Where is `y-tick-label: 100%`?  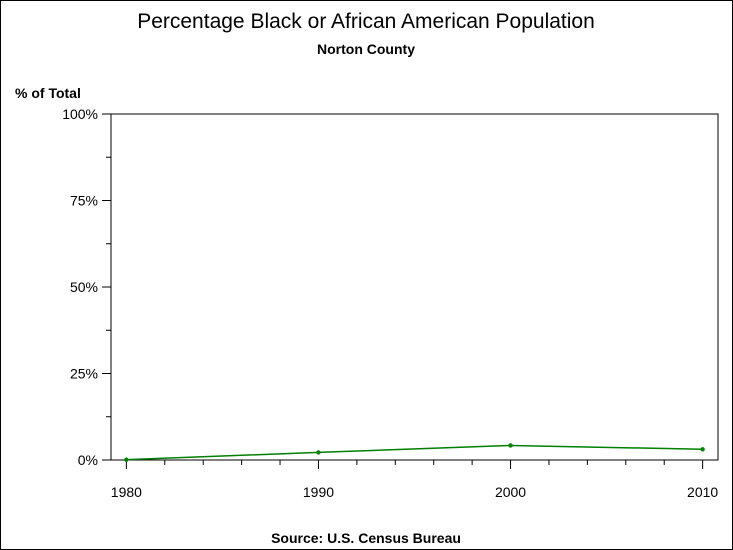 y-tick-label: 100% is located at coordinates (80, 114).